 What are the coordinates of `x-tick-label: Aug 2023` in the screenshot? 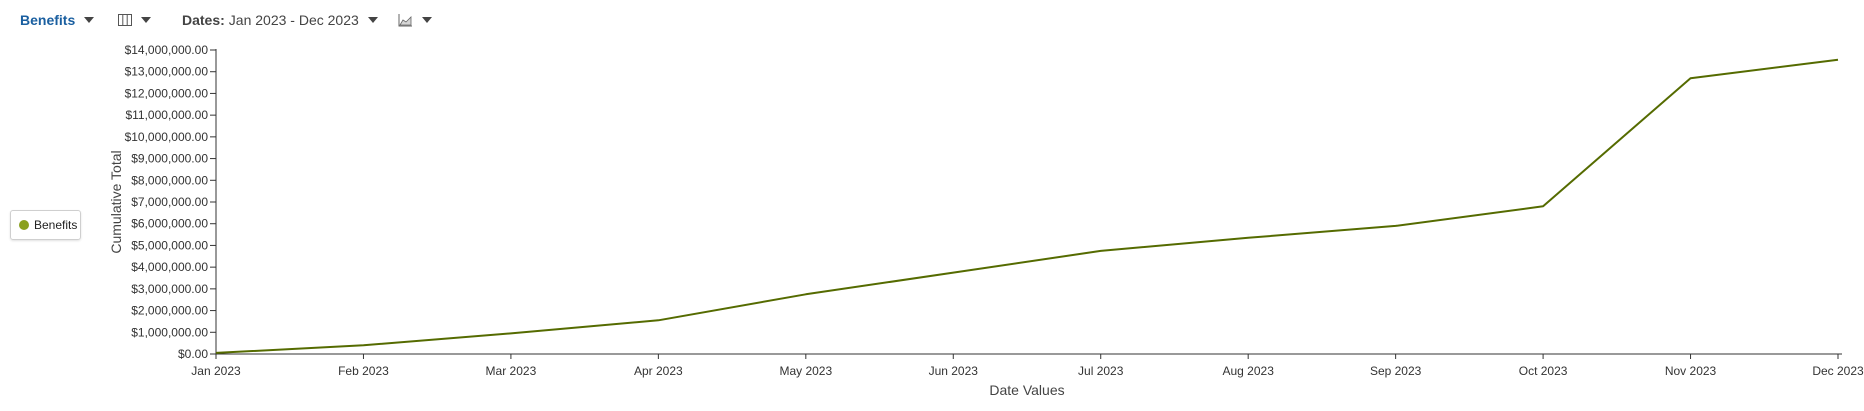 It's located at (1248, 371).